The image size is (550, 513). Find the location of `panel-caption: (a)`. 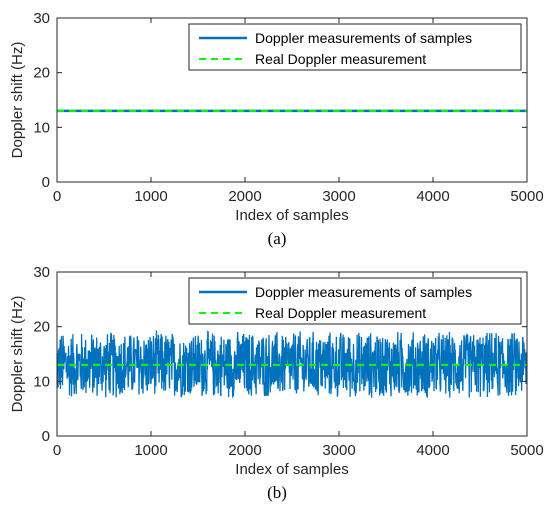

panel-caption: (a) is located at coordinates (277, 238).